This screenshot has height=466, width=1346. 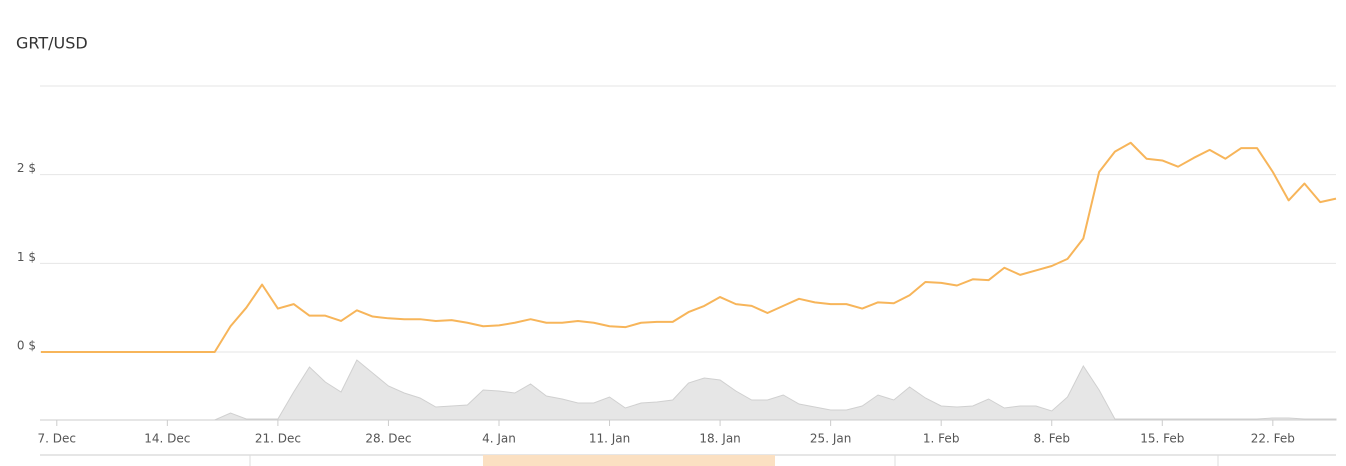 I want to click on x-tick-label: 7. Dec, so click(x=57, y=439).